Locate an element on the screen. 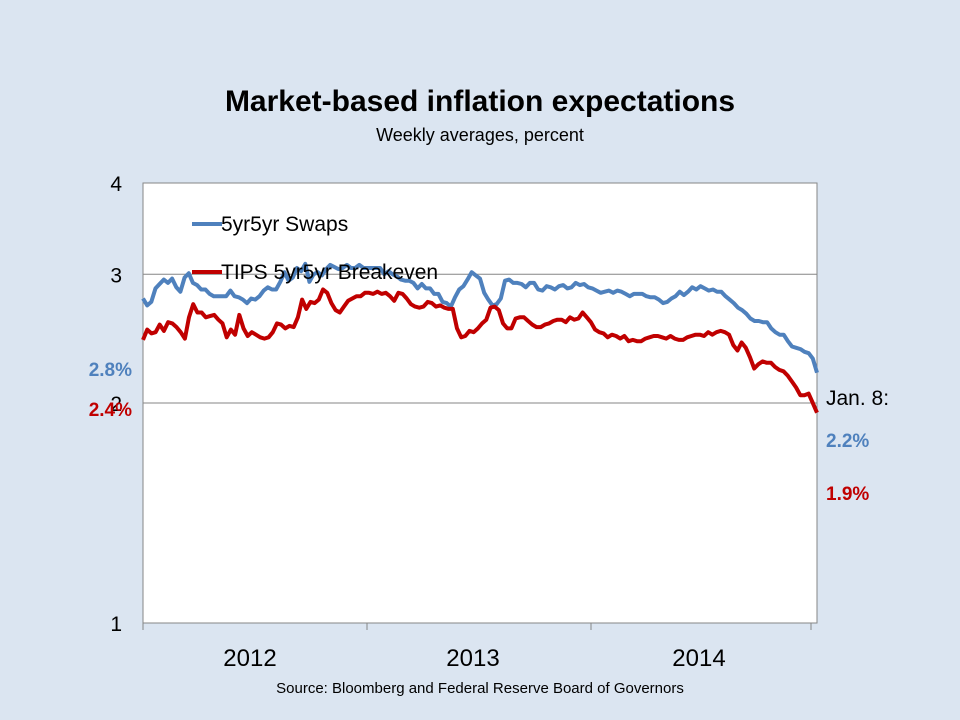  x-tick-label: 2014 is located at coordinates (698, 658).